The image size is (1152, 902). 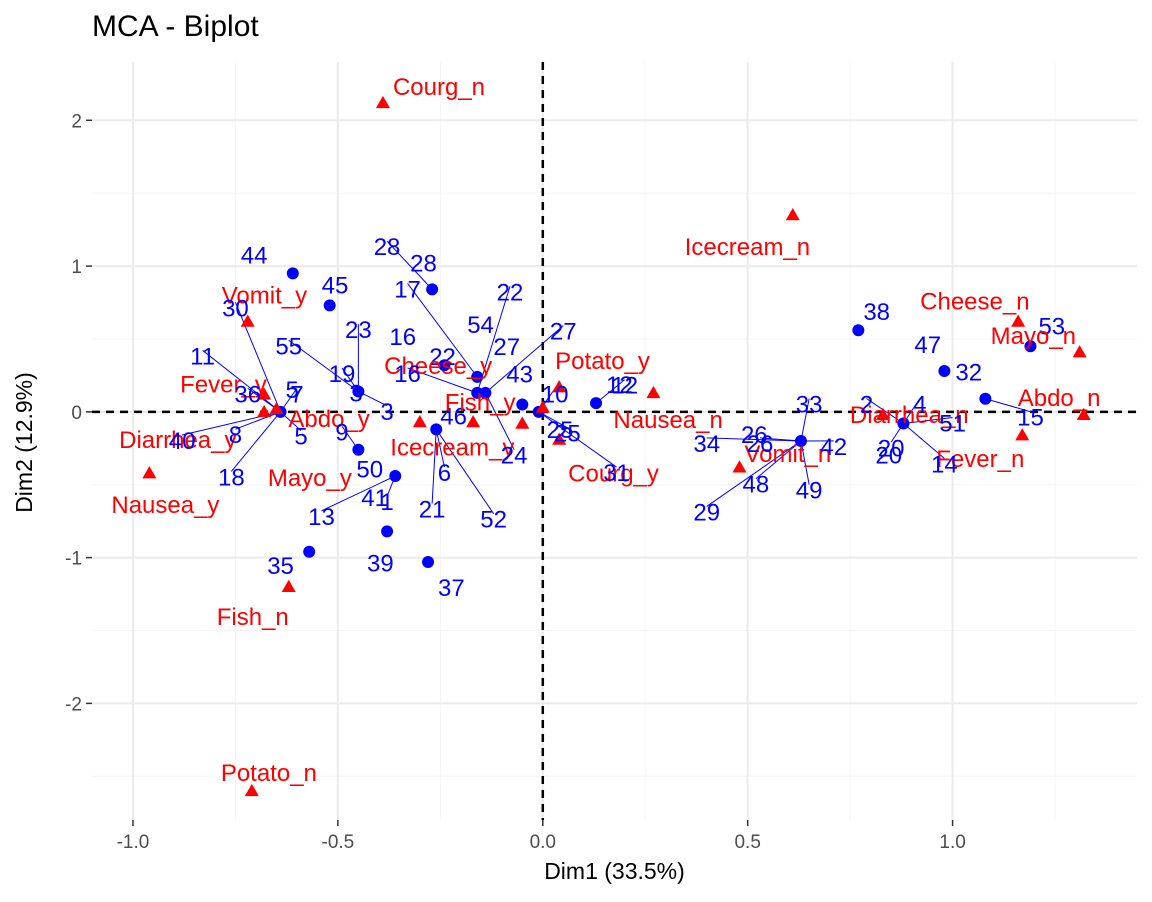 I want to click on variable-label: Vomit_y, so click(x=264, y=295).